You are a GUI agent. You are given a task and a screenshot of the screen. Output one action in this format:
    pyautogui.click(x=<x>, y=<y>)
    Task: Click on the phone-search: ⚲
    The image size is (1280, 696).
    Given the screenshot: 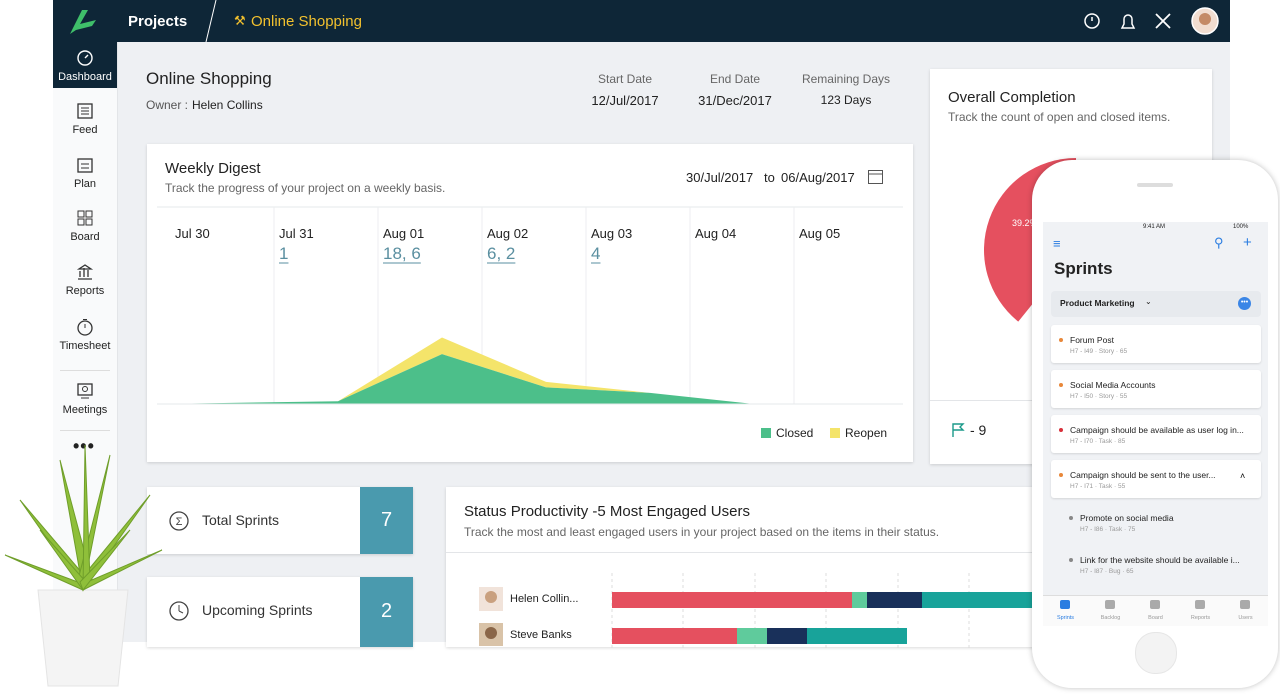 What is the action you would take?
    pyautogui.click(x=1219, y=242)
    